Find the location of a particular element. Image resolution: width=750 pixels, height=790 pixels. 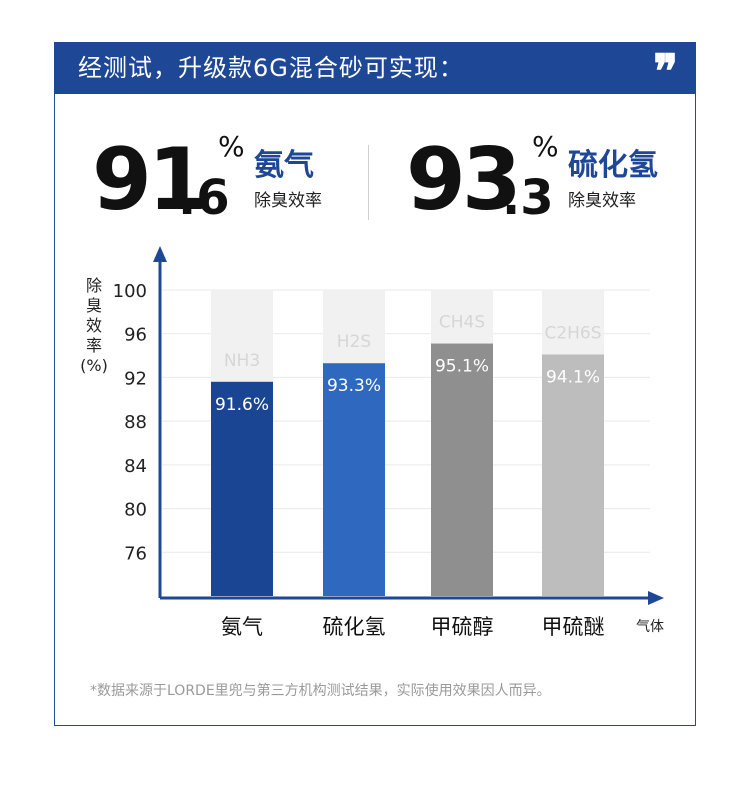

y-axis-label-line: 臭 is located at coordinates (93, 305).